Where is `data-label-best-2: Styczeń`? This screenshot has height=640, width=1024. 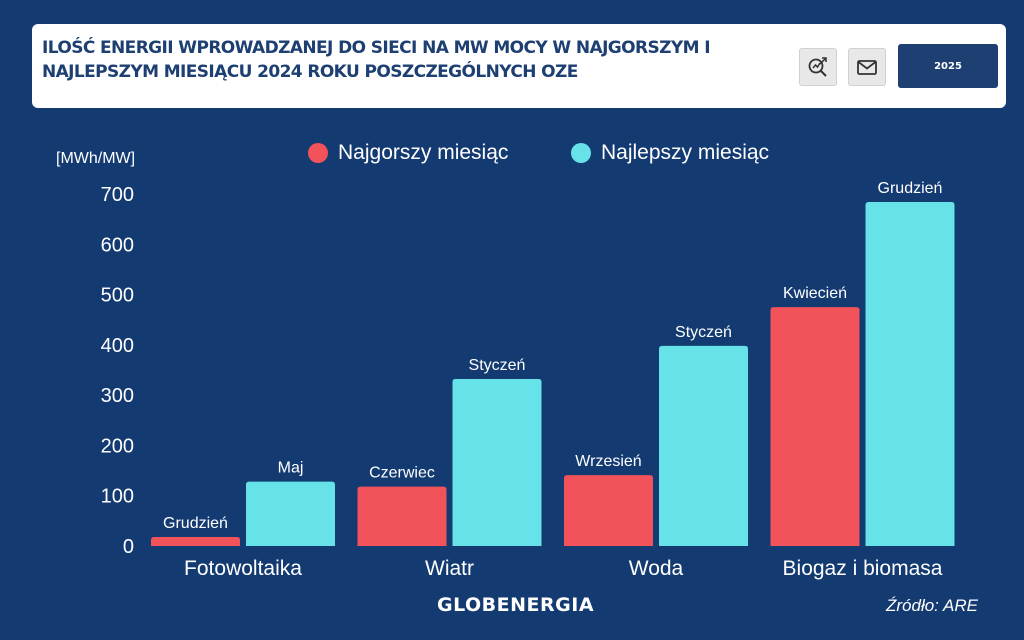 data-label-best-2: Styczeń is located at coordinates (703, 332).